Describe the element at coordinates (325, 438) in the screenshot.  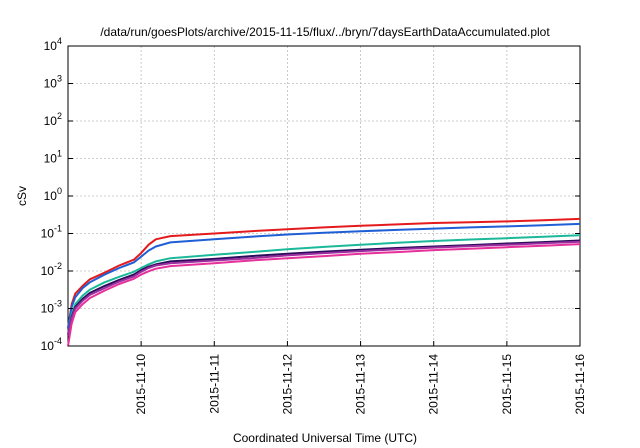
I see `x-axis-label: Coordinated Universal Time (UTC)` at that location.